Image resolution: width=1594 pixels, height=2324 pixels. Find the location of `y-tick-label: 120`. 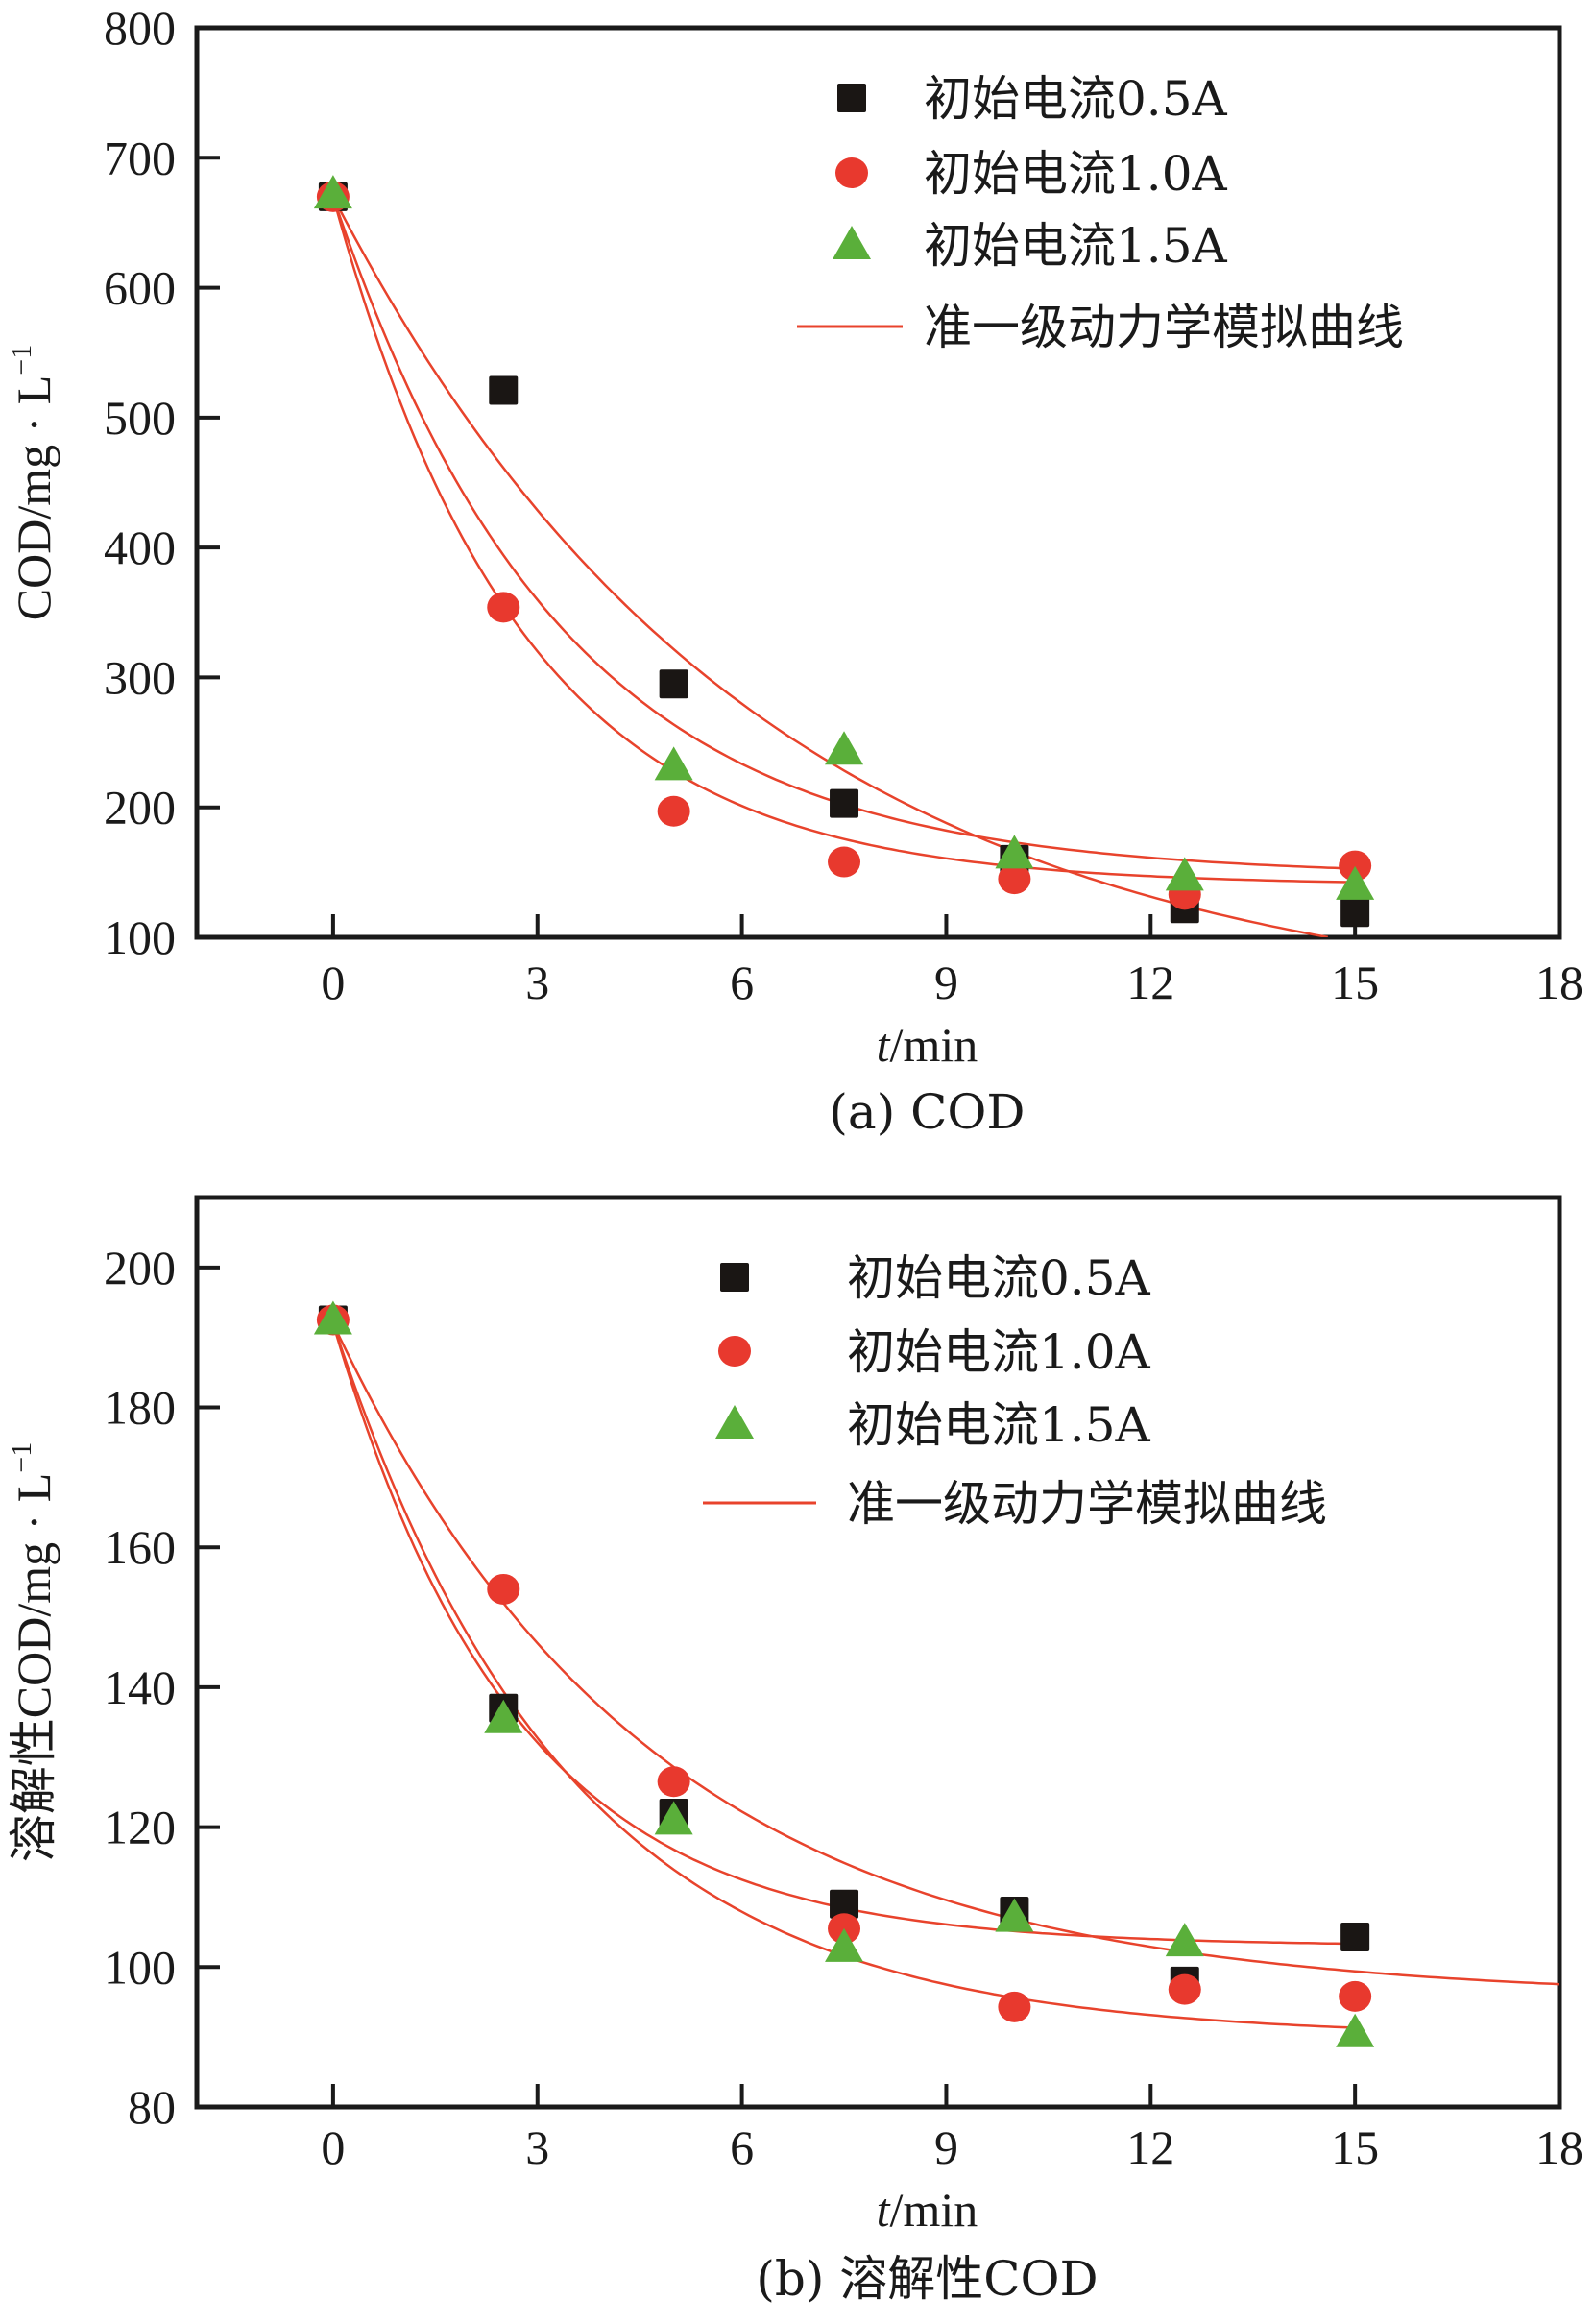

y-tick-label: 120 is located at coordinates (140, 1827).